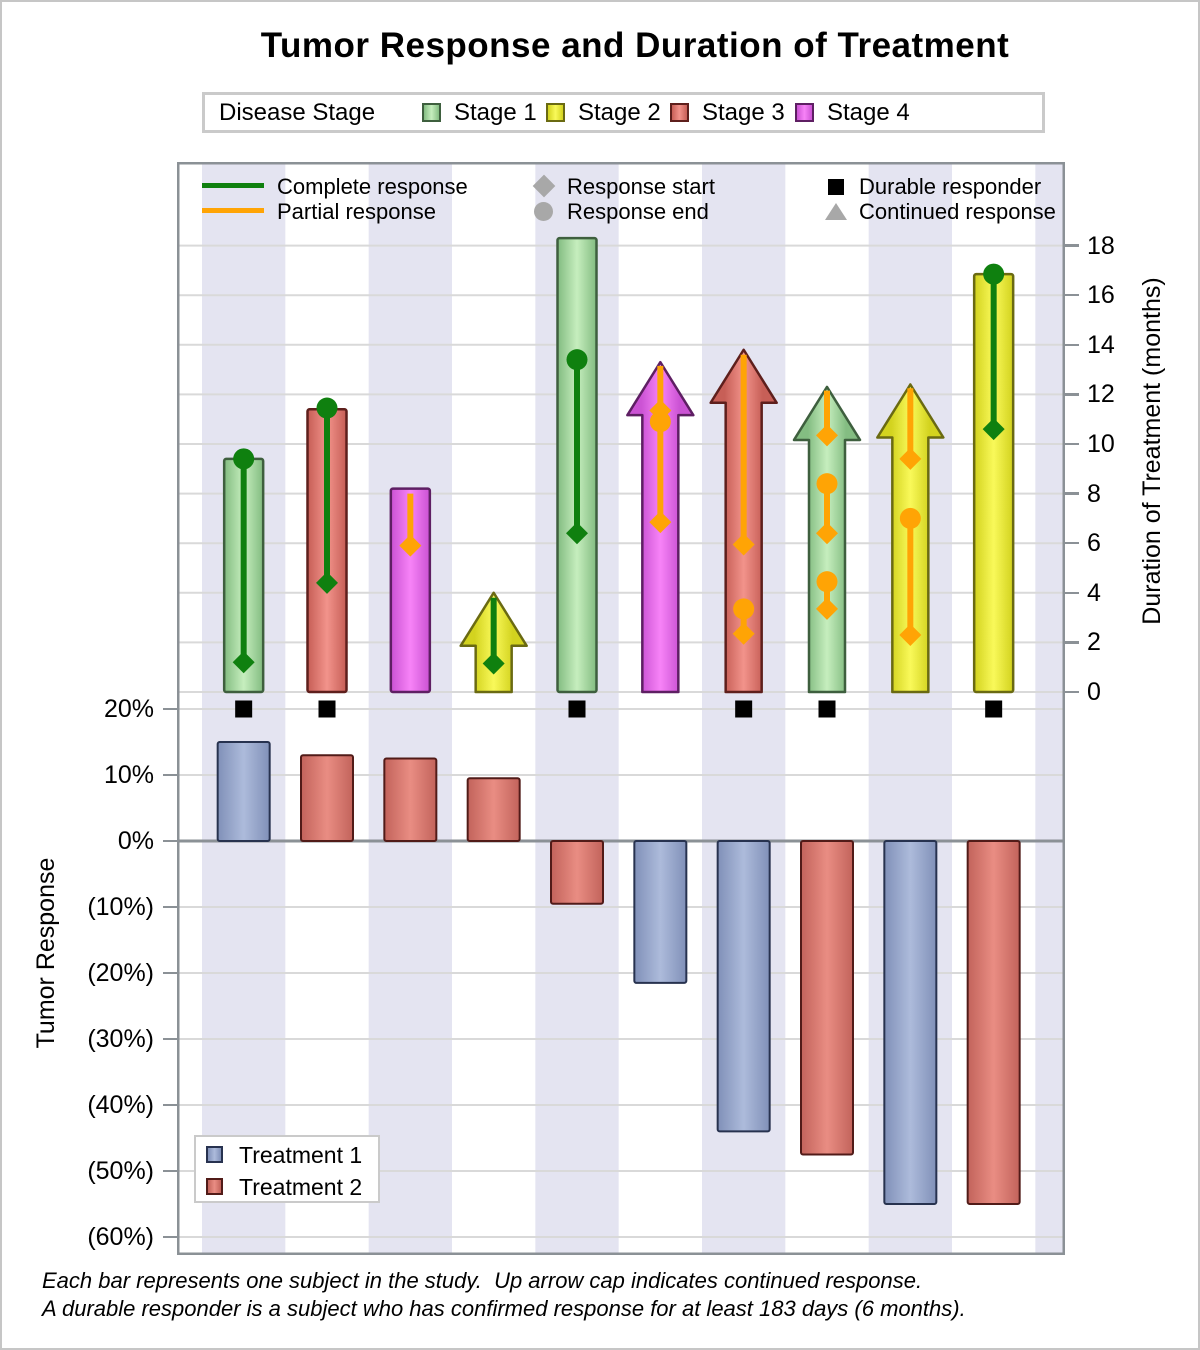 This screenshot has height=1350, width=1200. I want to click on stage1-swatch-icon, so click(431, 112).